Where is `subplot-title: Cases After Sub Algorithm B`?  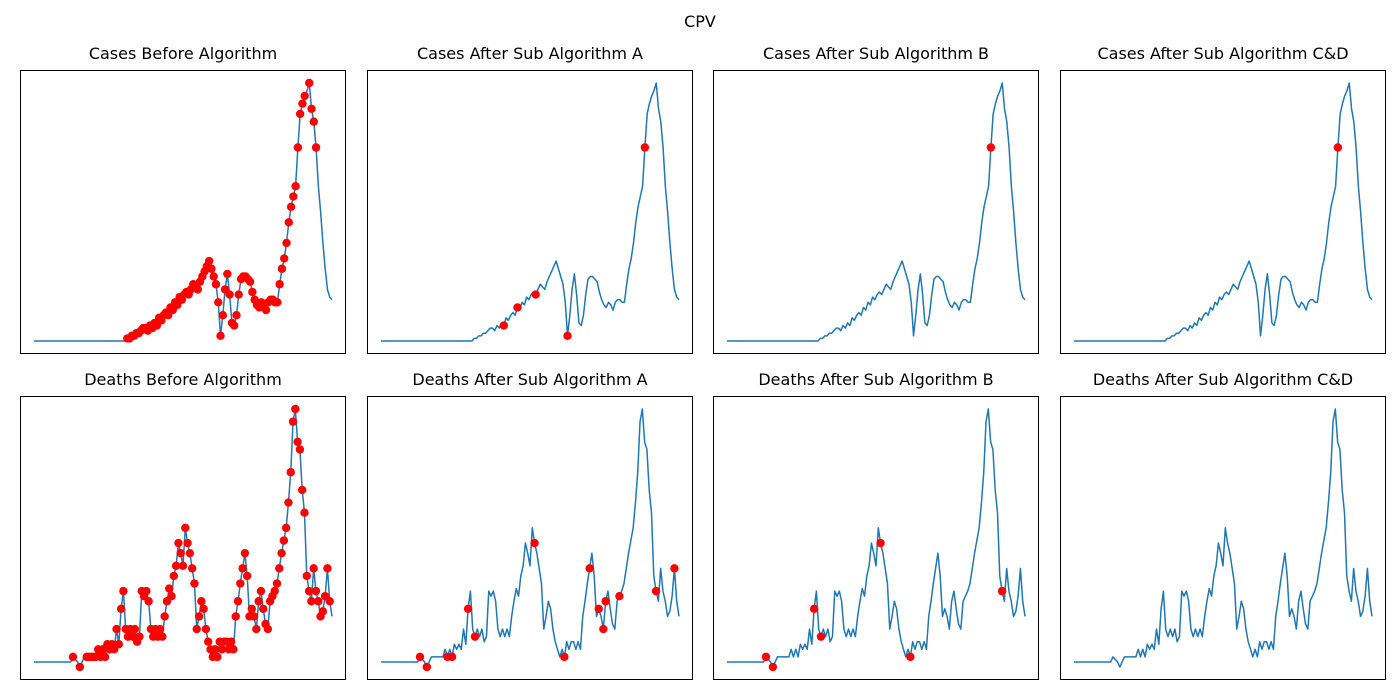
subplot-title: Cases After Sub Algorithm B is located at coordinates (876, 53).